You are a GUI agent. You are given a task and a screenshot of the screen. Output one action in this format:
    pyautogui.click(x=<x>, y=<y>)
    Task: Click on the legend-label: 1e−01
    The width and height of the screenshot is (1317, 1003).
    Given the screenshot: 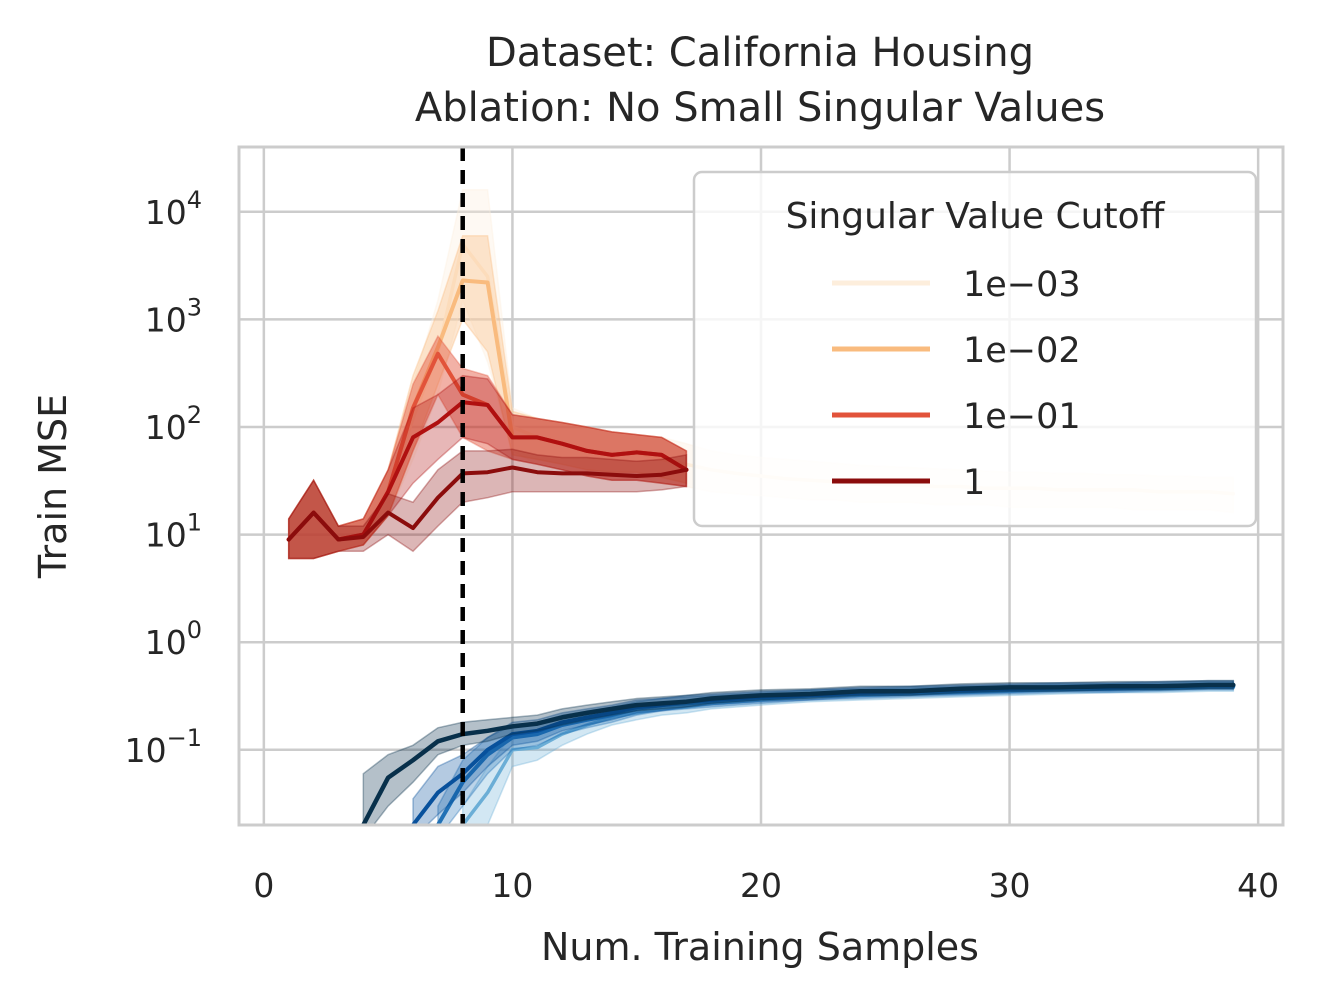 What is the action you would take?
    pyautogui.click(x=1022, y=417)
    